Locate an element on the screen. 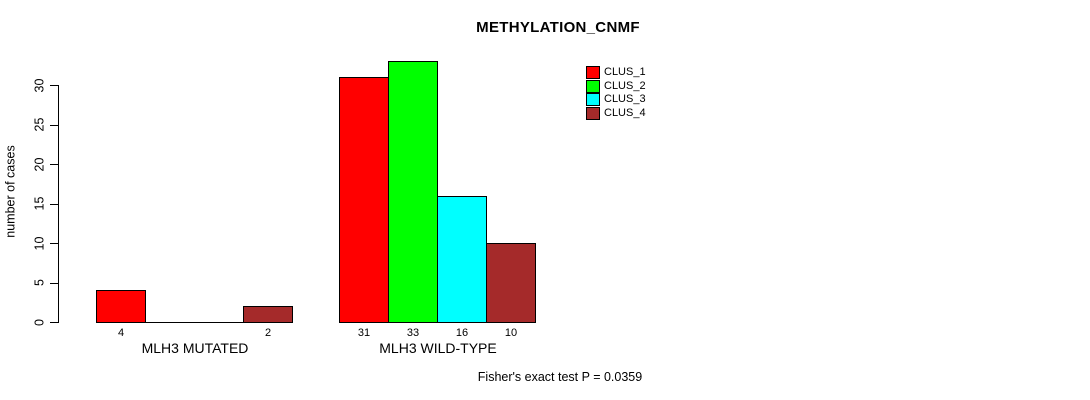  legend-label-clus_4: CLUS_4 is located at coordinates (625, 113).